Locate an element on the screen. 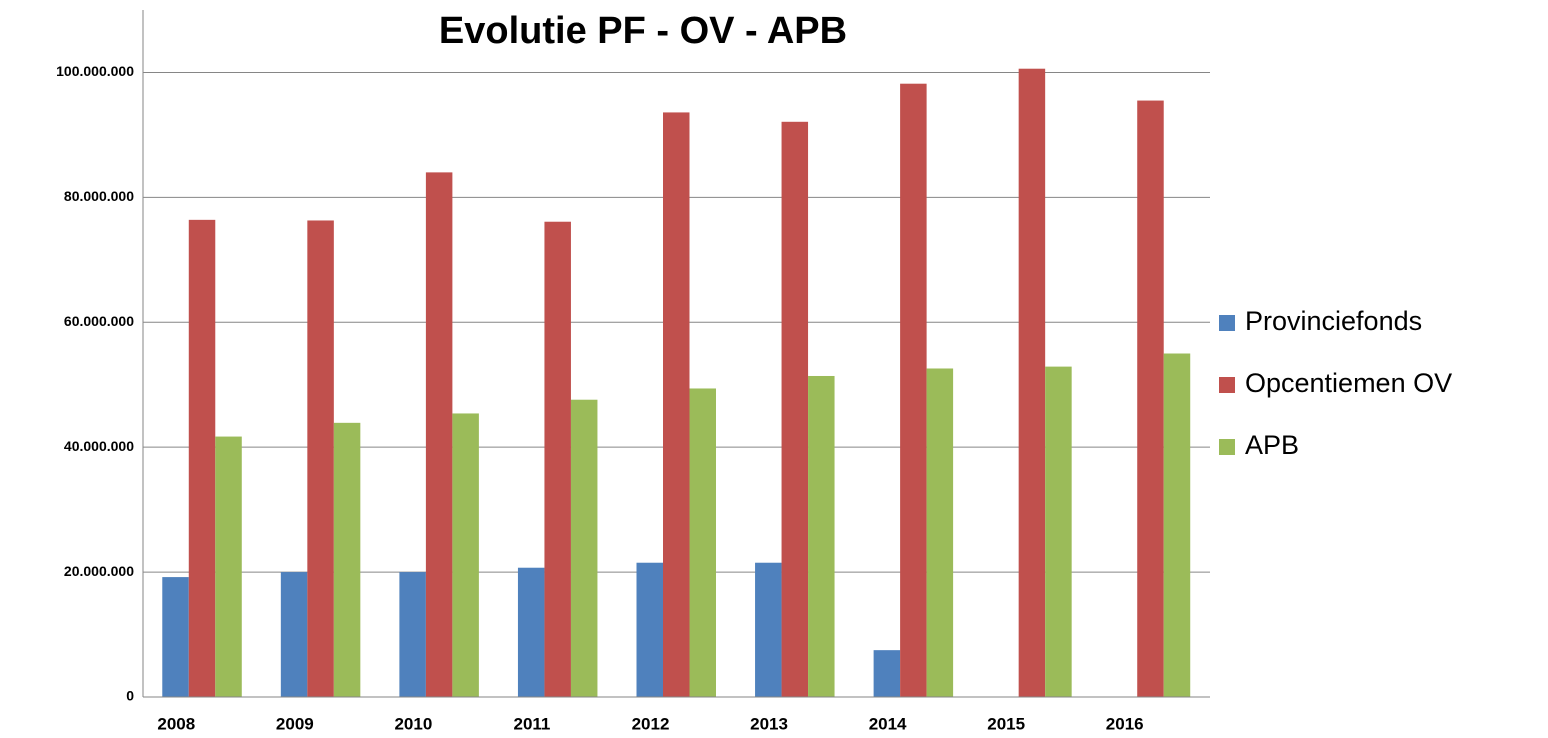 This screenshot has width=1548, height=738. legend-label: Provinciefonds is located at coordinates (1333, 321).